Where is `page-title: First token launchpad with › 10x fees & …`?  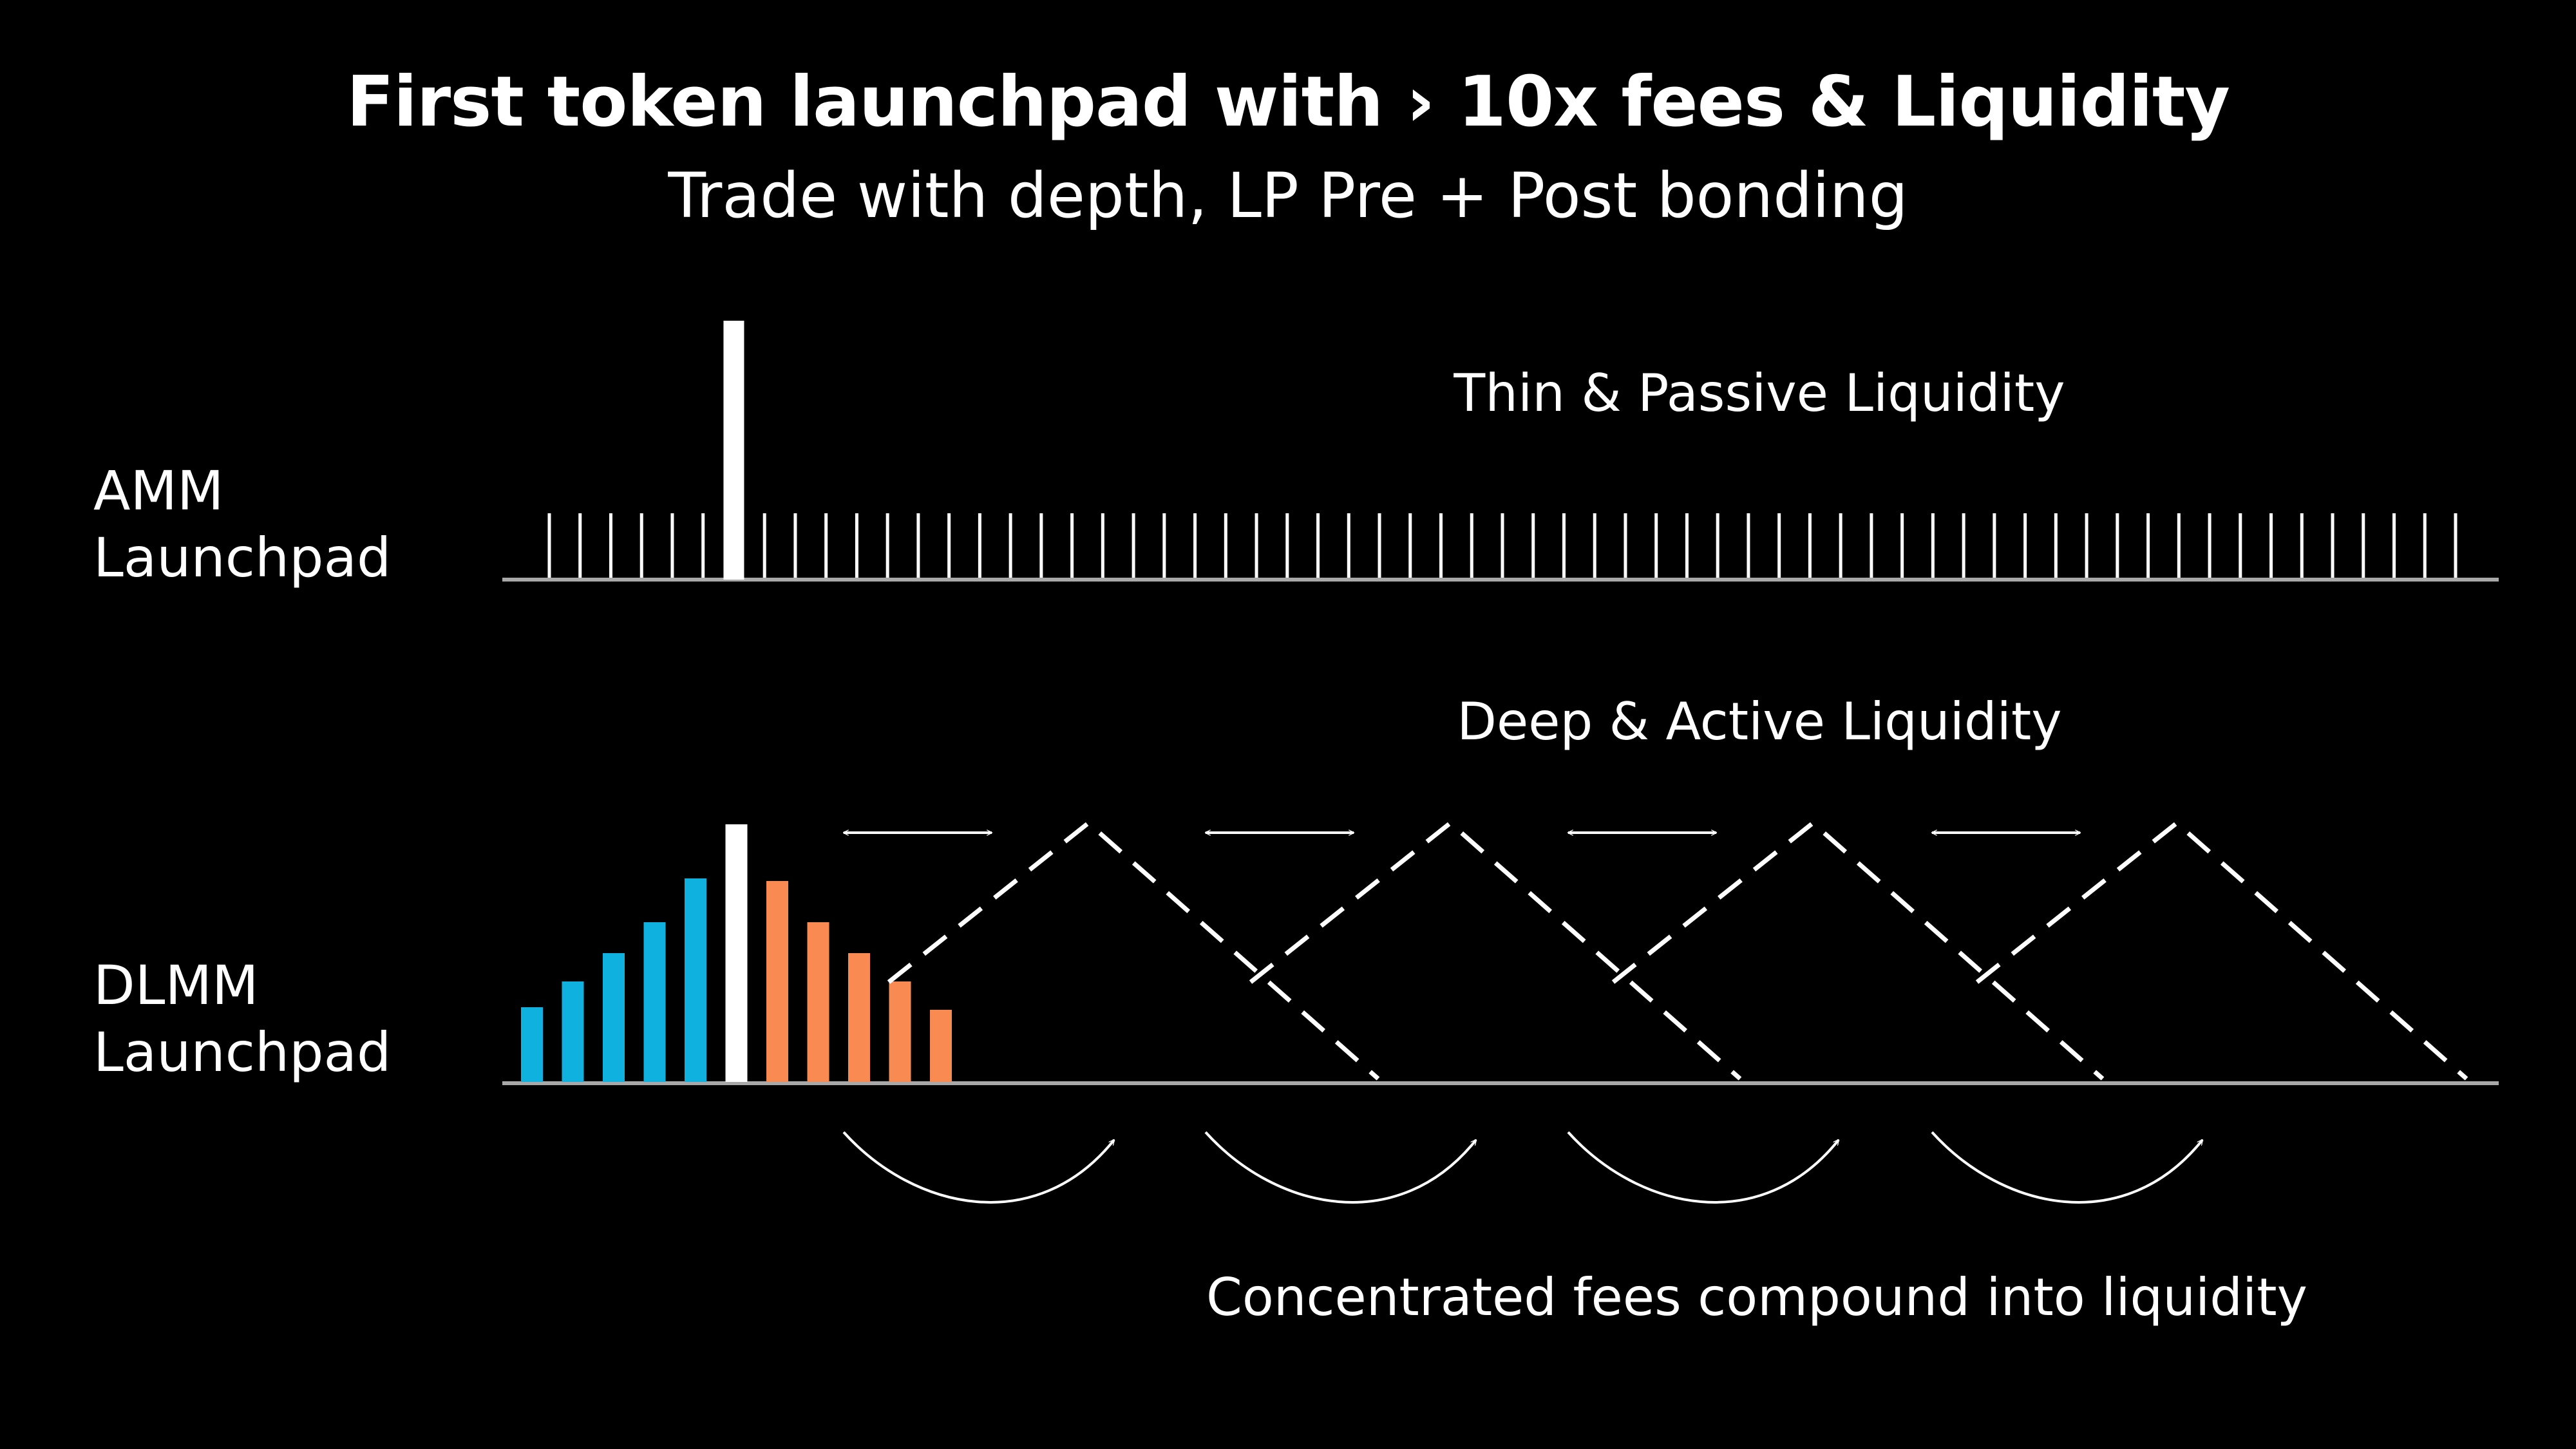
page-title: First token launchpad with › 10x fees & … is located at coordinates (1288, 102).